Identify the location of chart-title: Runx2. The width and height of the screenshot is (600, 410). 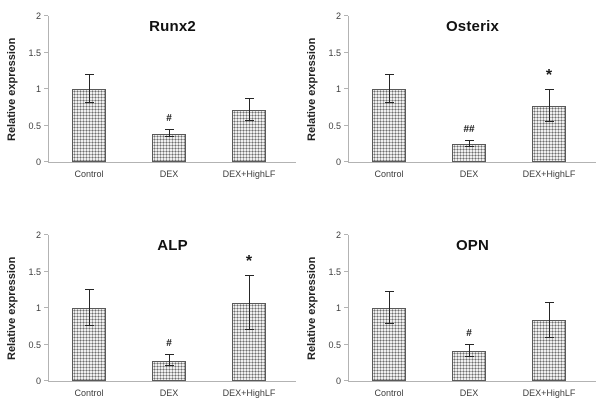
(172, 26).